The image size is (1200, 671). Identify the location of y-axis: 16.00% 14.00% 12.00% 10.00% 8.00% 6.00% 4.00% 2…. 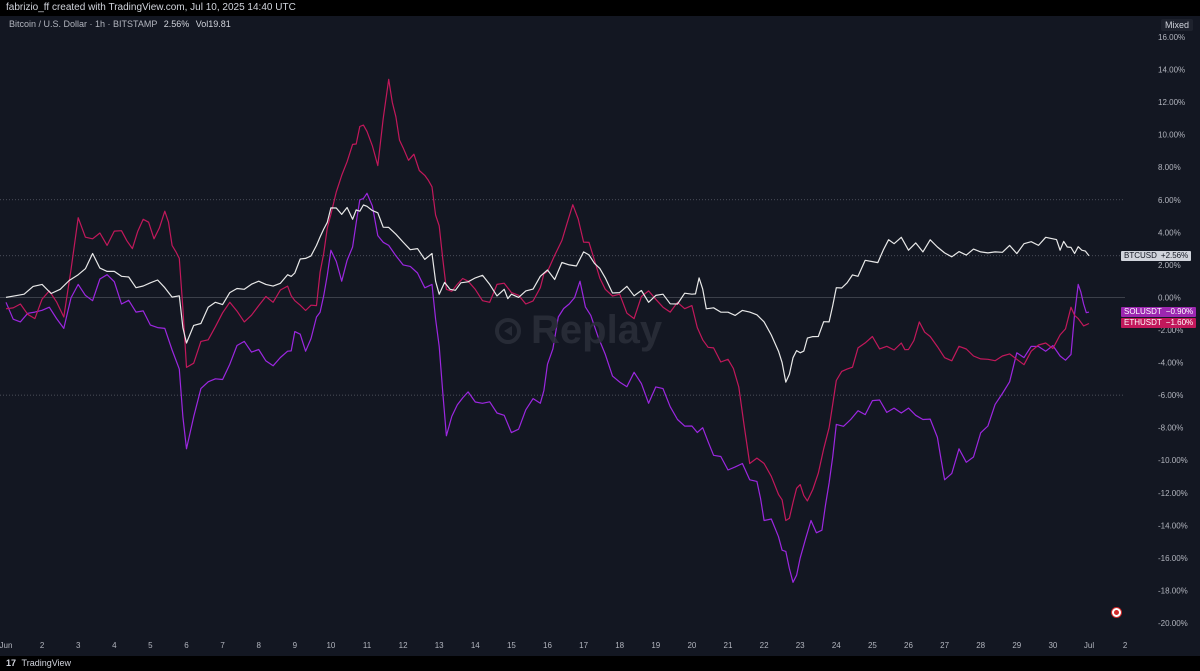
(1173, 330).